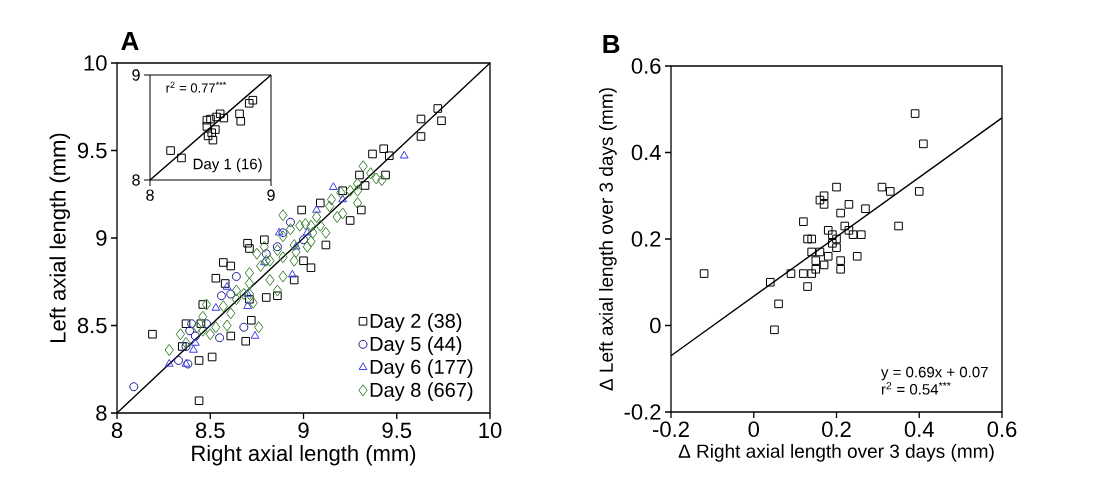 The width and height of the screenshot is (1108, 503). What do you see at coordinates (101, 413) in the screenshot?
I see `y-tick-label: 8` at bounding box center [101, 413].